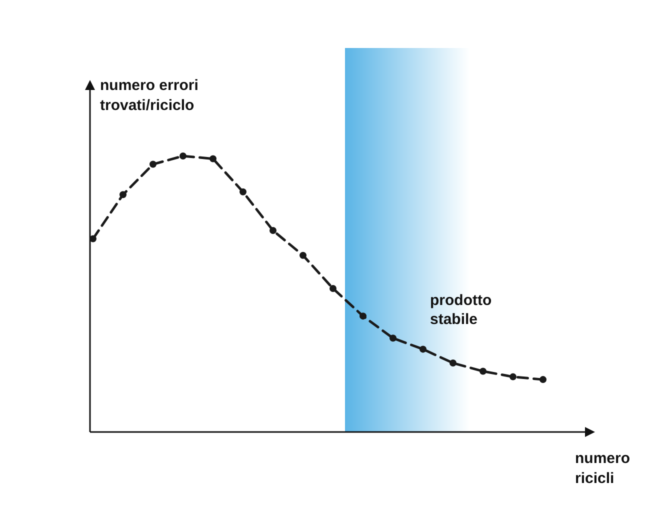  Describe the element at coordinates (602, 468) in the screenshot. I see `x-axis-title: numero ricicli` at that location.